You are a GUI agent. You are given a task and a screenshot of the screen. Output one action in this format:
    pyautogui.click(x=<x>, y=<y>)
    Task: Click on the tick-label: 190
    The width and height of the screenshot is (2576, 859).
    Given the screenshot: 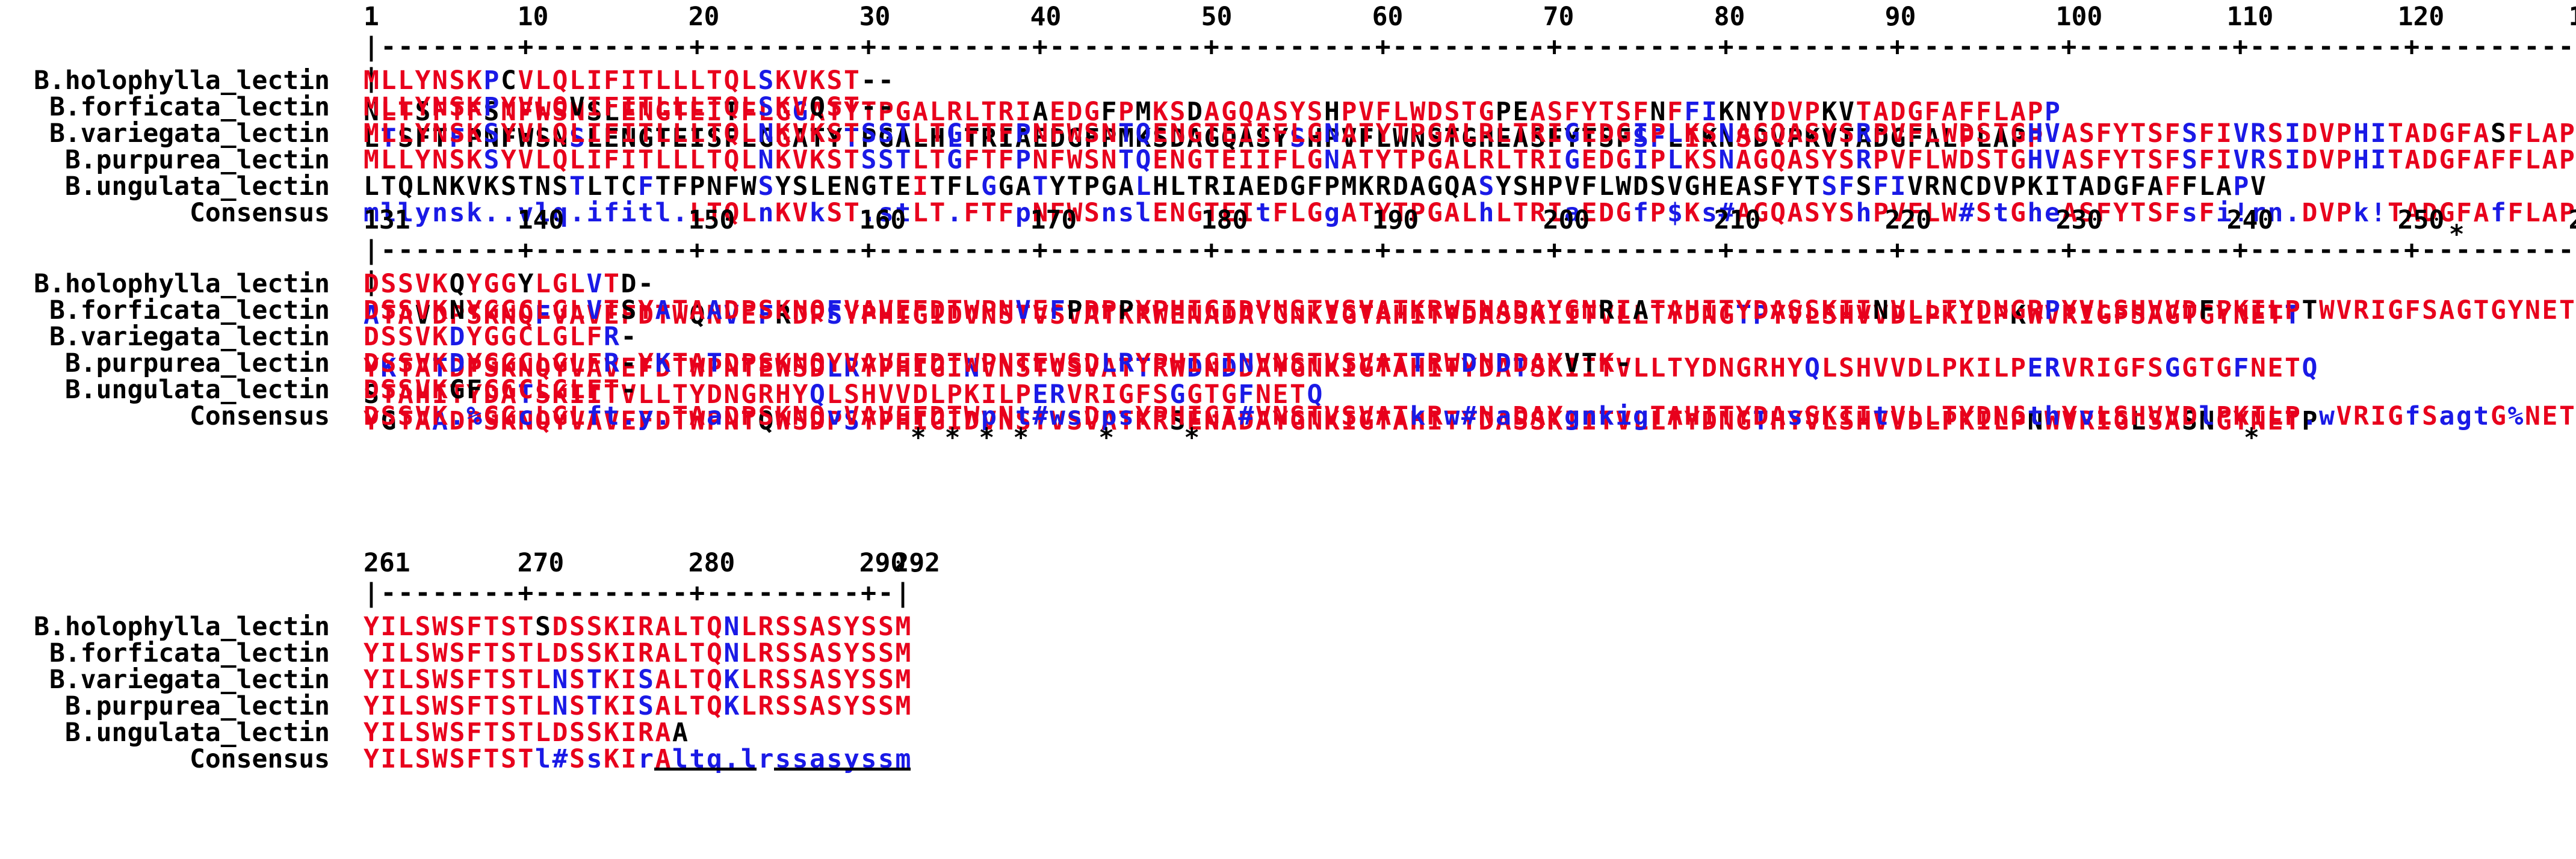 What is the action you would take?
    pyautogui.click(x=1395, y=220)
    